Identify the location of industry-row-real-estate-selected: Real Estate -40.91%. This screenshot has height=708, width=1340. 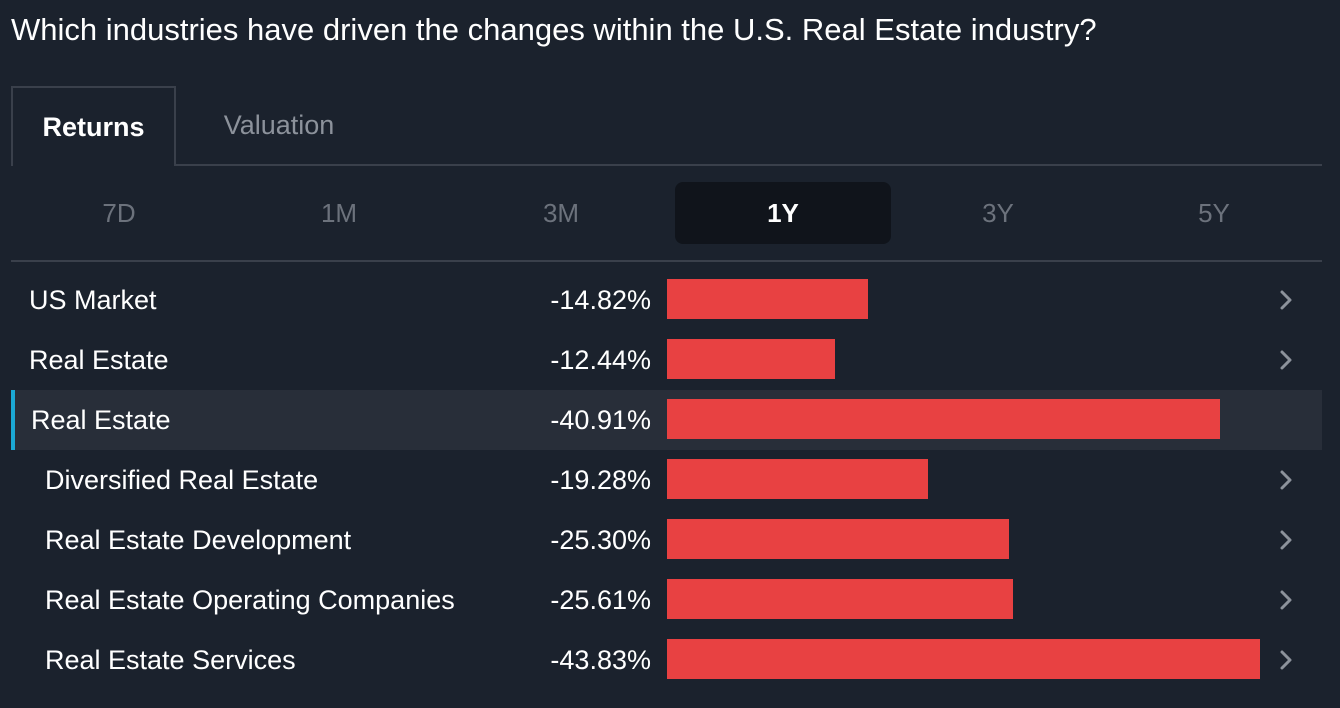
(666, 420).